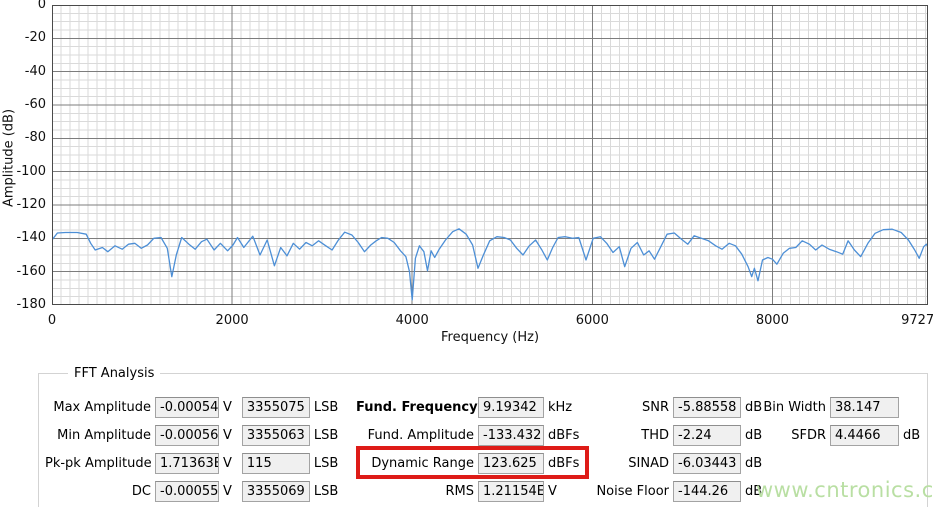  I want to click on dc-v-field: -0.000550, so click(187, 491).